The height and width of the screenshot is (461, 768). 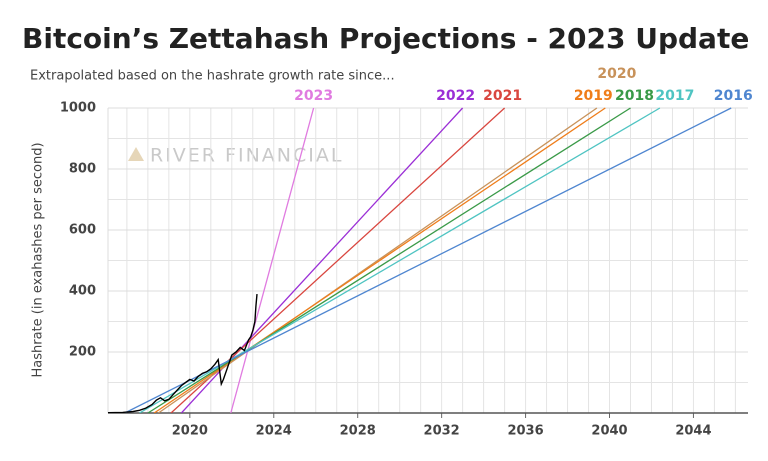 I want to click on series-label: 2019, so click(x=593, y=96).